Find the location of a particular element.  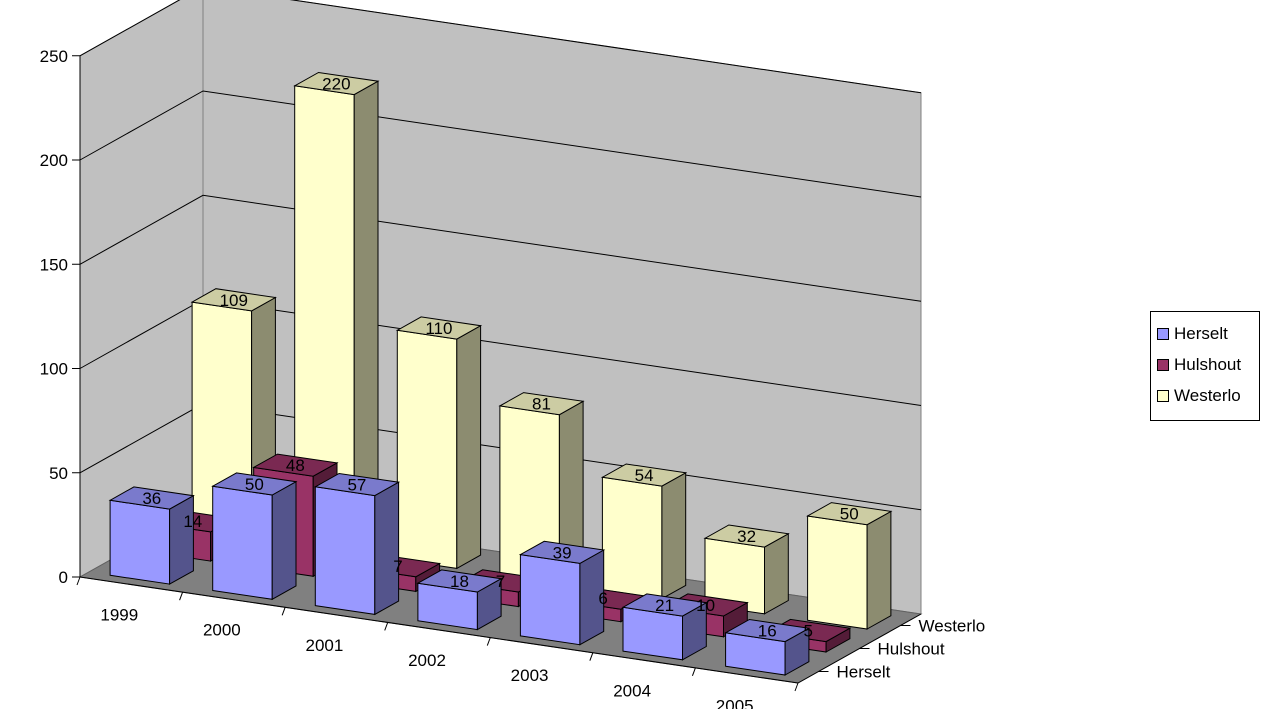

legend-item-herselt: Herselt is located at coordinates (1208, 333).